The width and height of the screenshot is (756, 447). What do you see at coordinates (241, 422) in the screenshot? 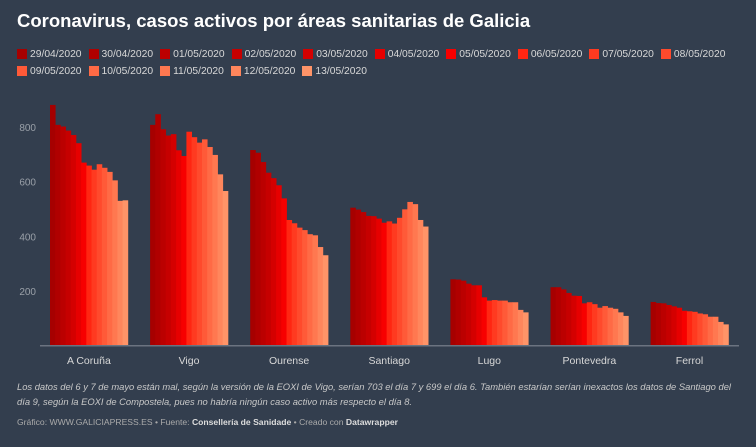
I see `footer-source: Consellería de Sanidade` at bounding box center [241, 422].